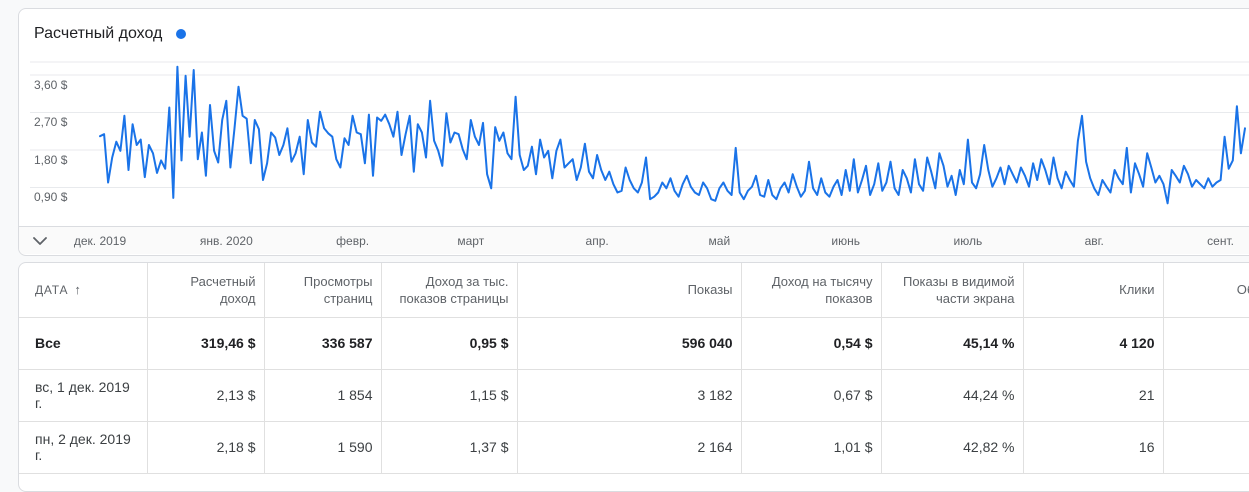  What do you see at coordinates (83, 290) in the screenshot?
I see `column-header: ДАТА ↑` at bounding box center [83, 290].